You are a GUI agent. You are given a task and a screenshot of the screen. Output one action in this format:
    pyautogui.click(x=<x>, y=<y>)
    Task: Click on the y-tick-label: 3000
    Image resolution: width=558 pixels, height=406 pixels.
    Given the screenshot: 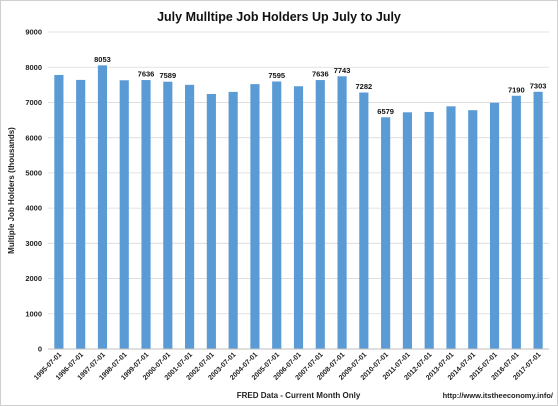 What is the action you would take?
    pyautogui.click(x=33, y=243)
    